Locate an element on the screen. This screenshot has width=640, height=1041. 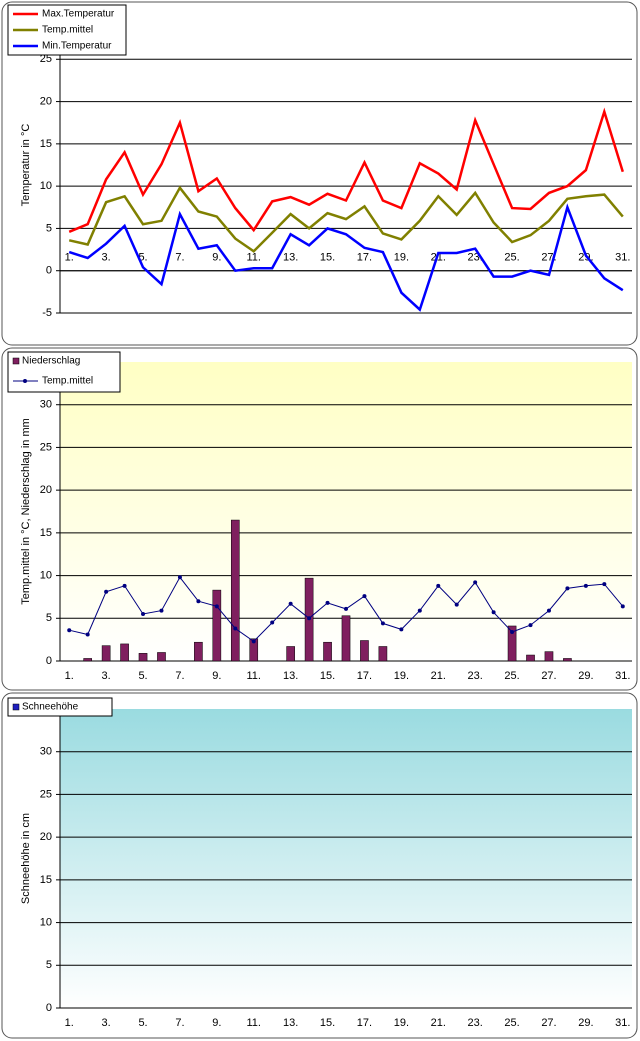
legend-label: Niederschlag is located at coordinates (51, 361).